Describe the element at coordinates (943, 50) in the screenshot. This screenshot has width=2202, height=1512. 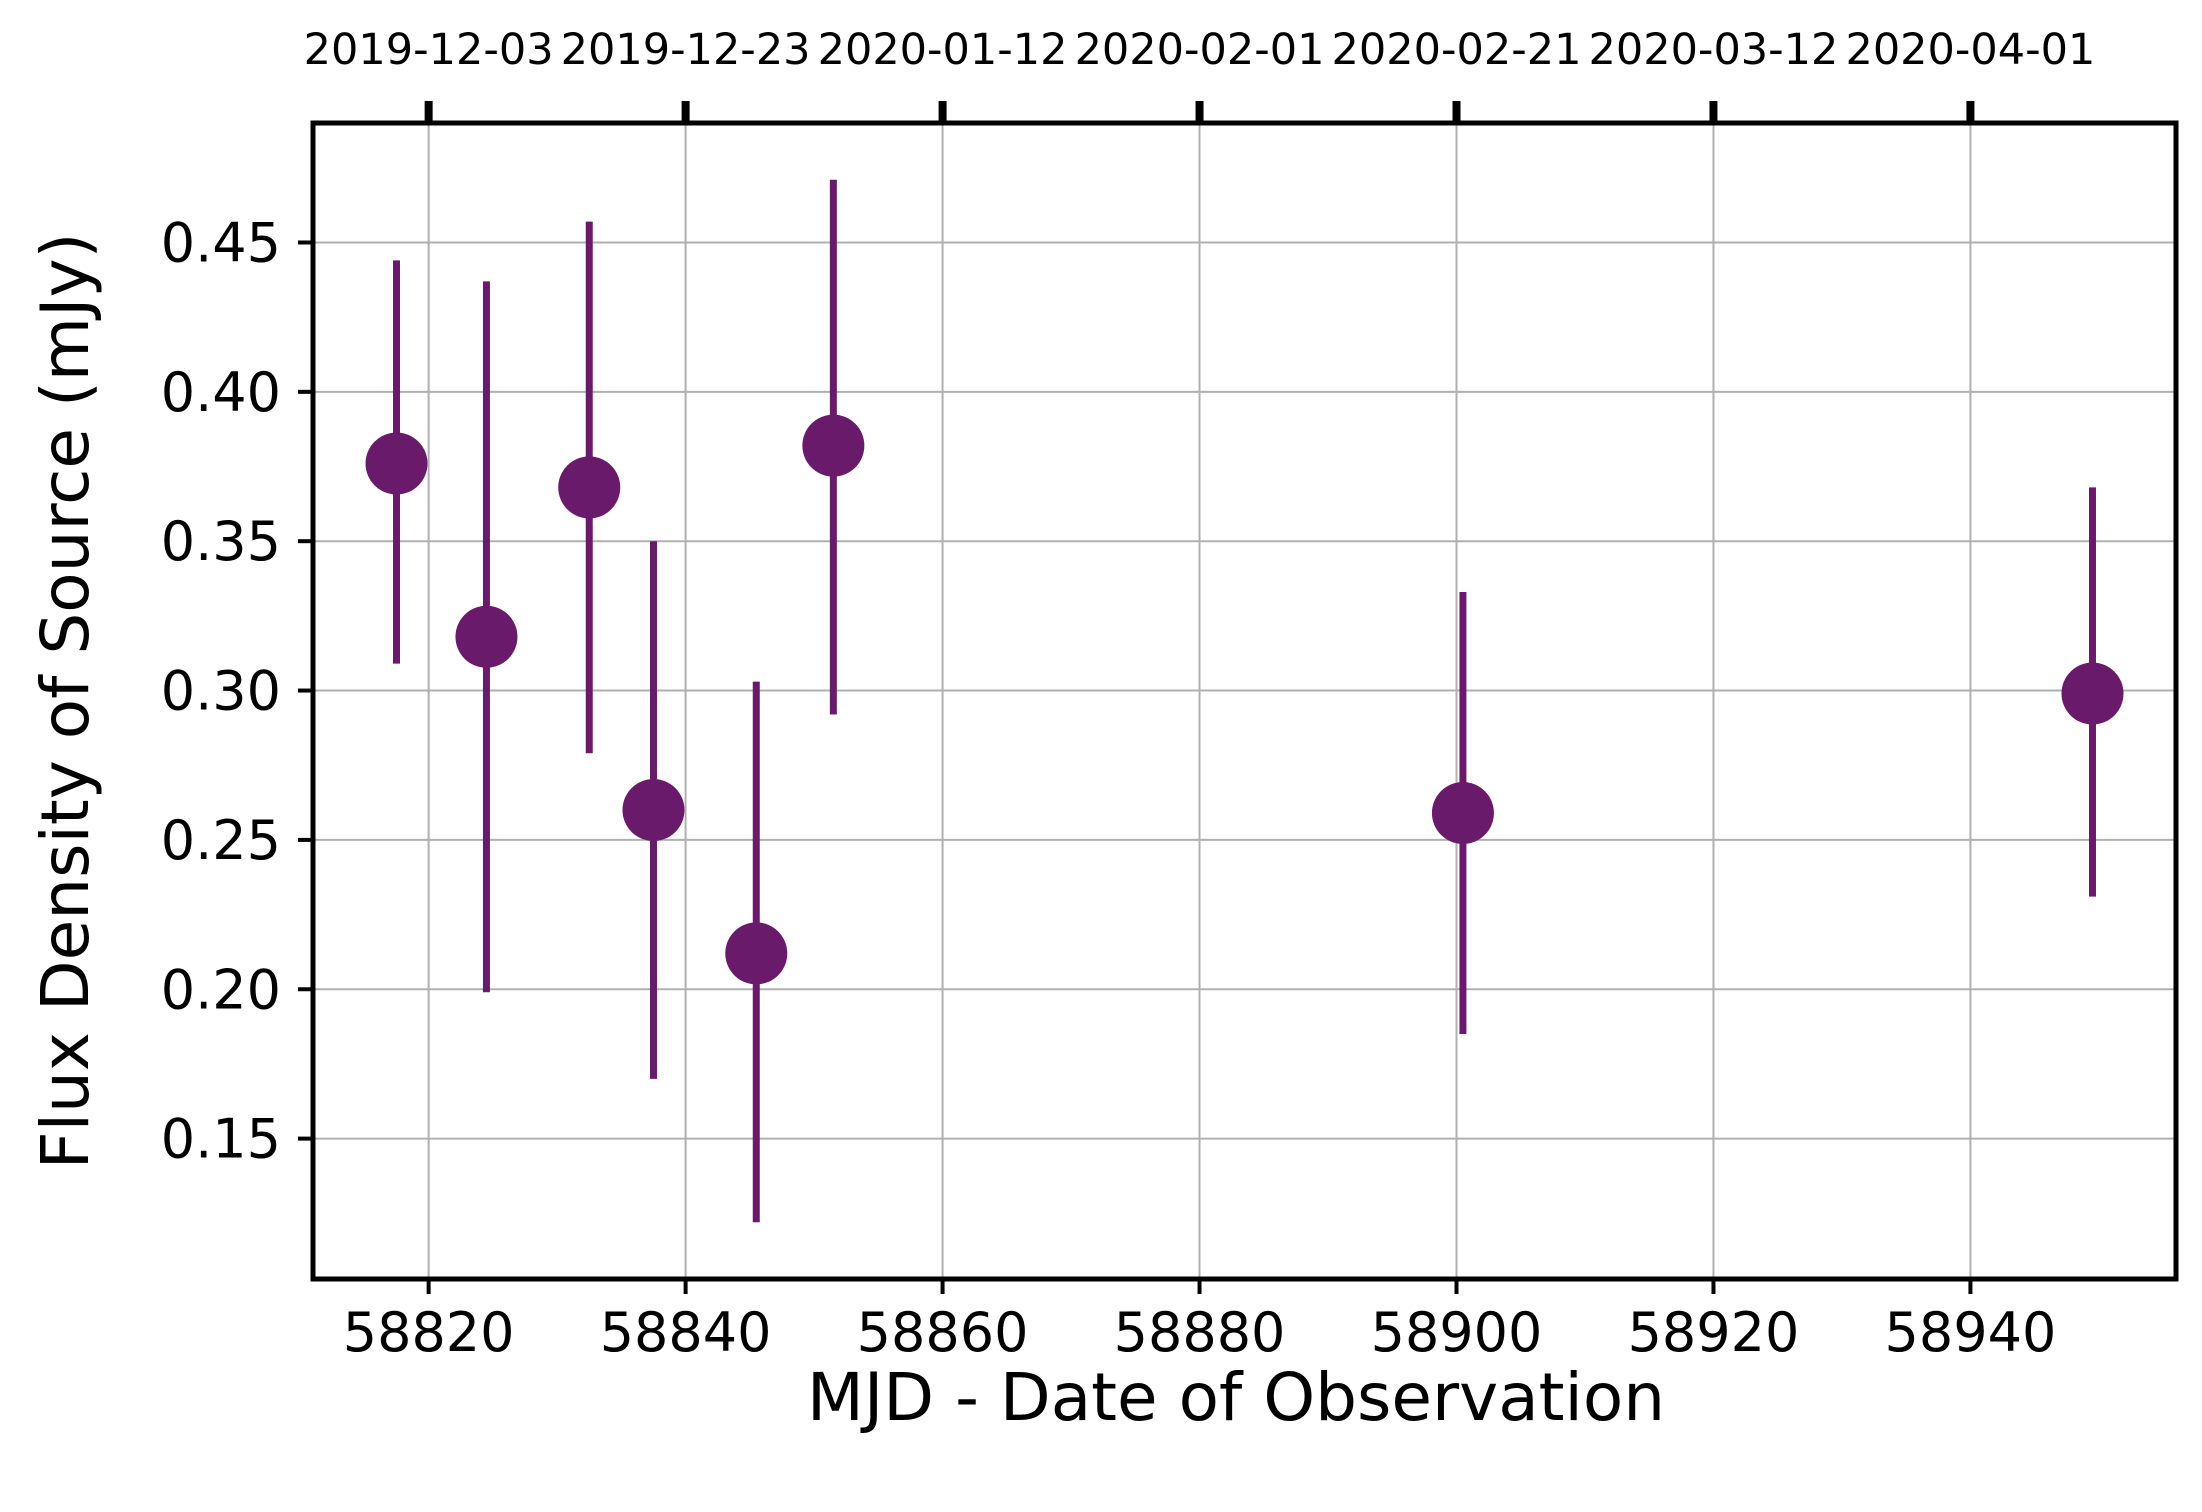
I see `top-tick-label: 2020-01-12` at that location.